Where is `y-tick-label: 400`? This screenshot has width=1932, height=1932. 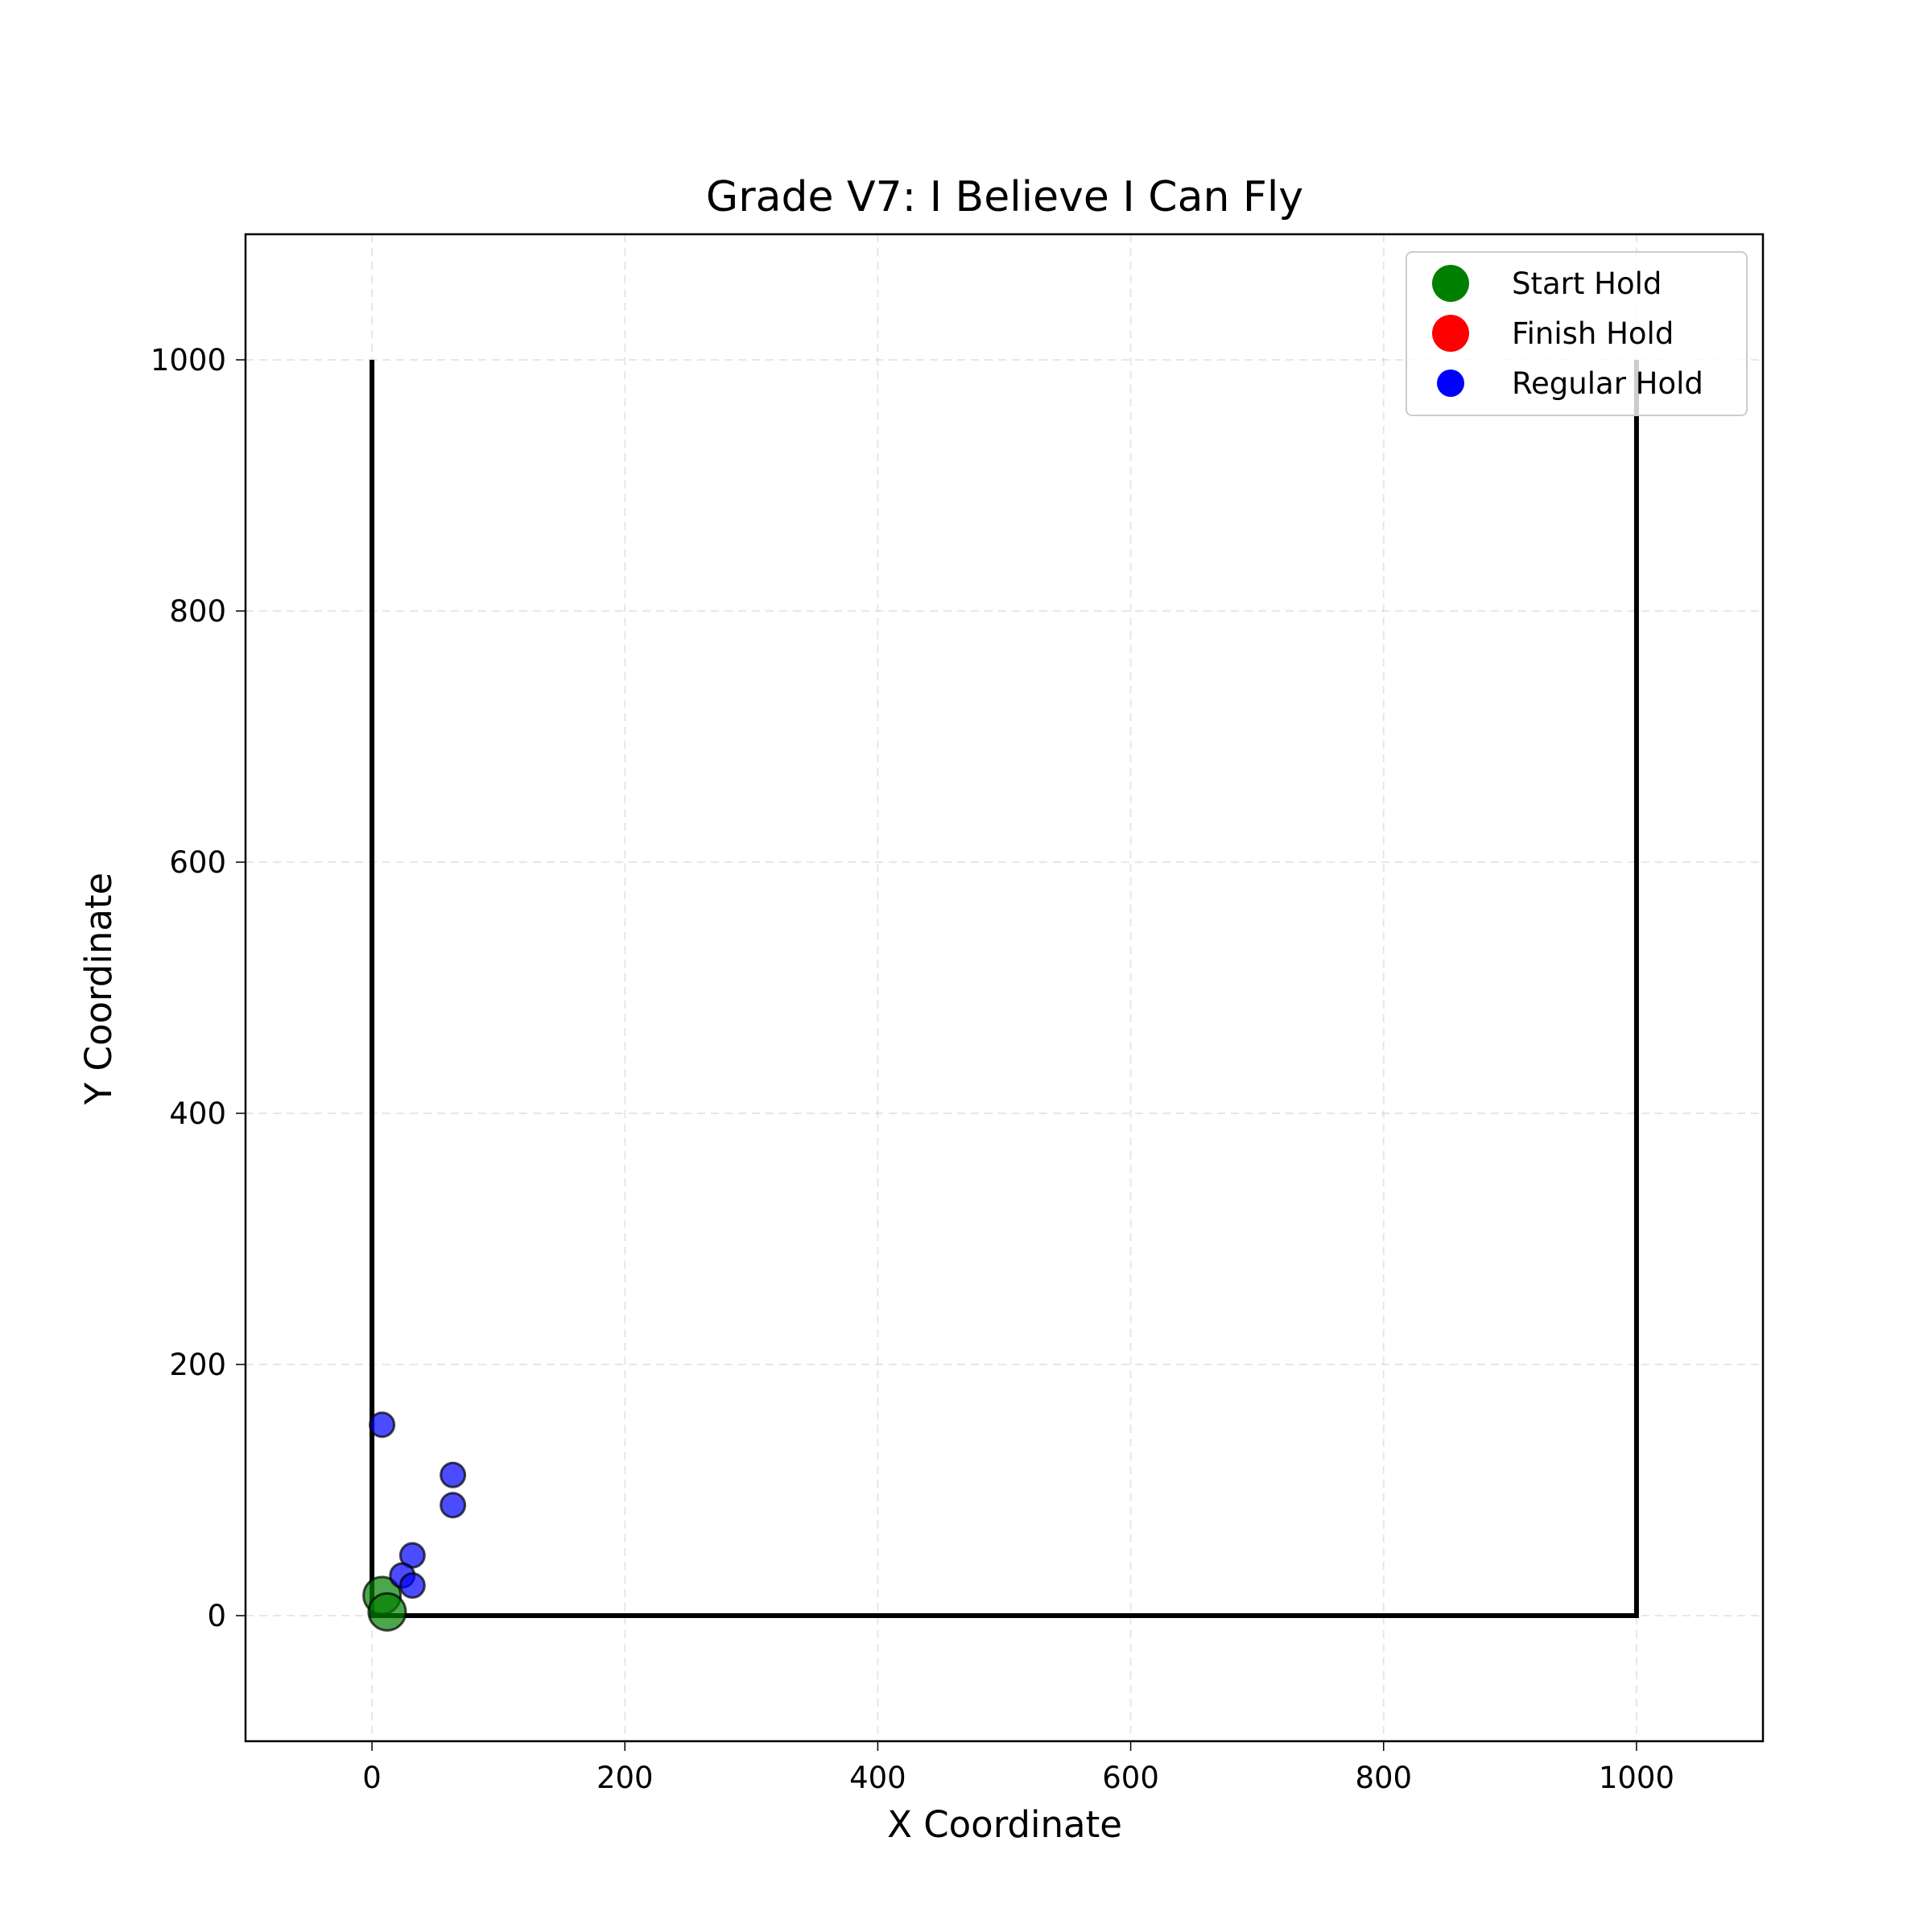 y-tick-label: 400 is located at coordinates (197, 1113).